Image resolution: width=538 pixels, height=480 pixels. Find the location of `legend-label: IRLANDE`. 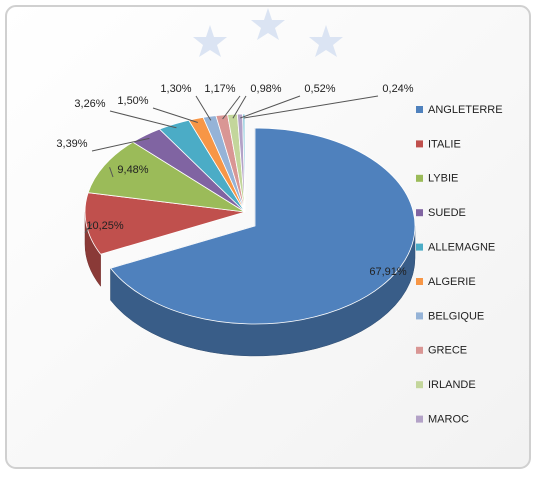

legend-label: IRLANDE is located at coordinates (452, 385).